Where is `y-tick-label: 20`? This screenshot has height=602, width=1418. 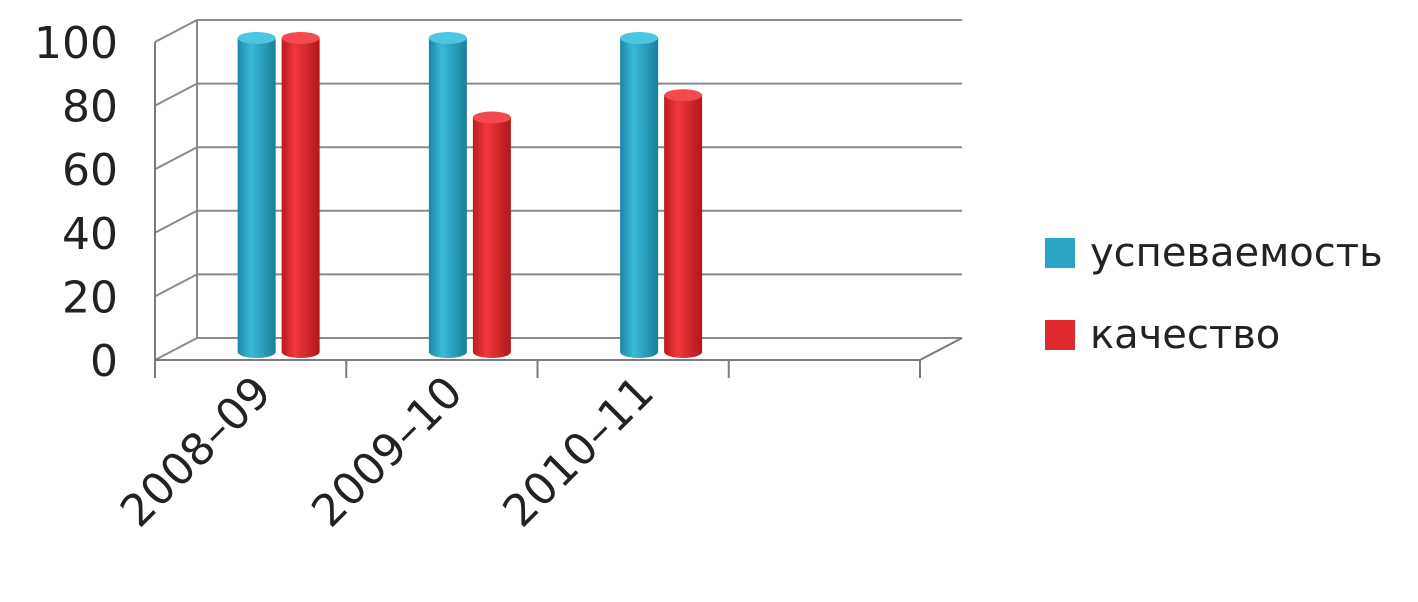 y-tick-label: 20 is located at coordinates (90, 297).